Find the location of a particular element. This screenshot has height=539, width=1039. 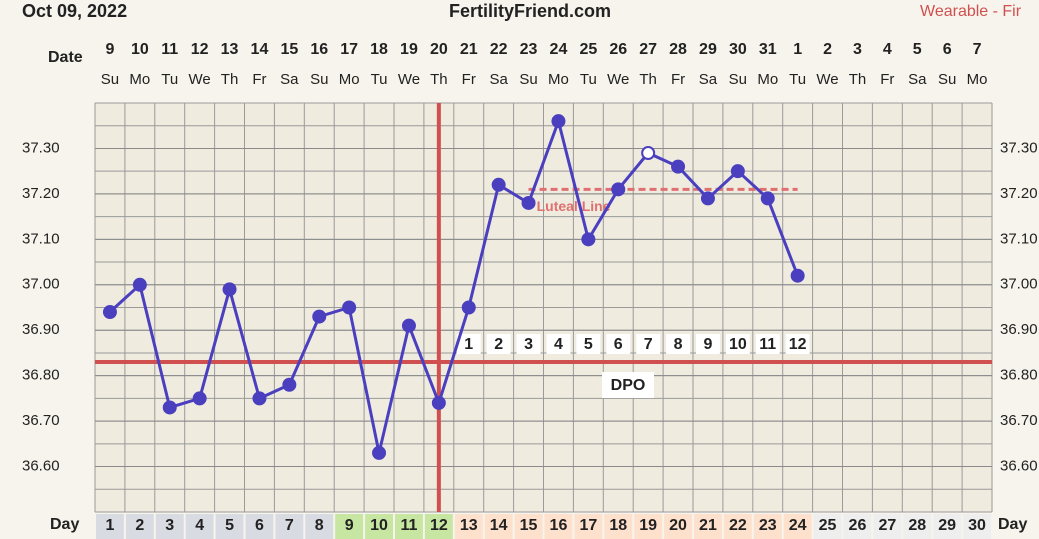

y2-tick-label: 36.70 is located at coordinates (1019, 420).